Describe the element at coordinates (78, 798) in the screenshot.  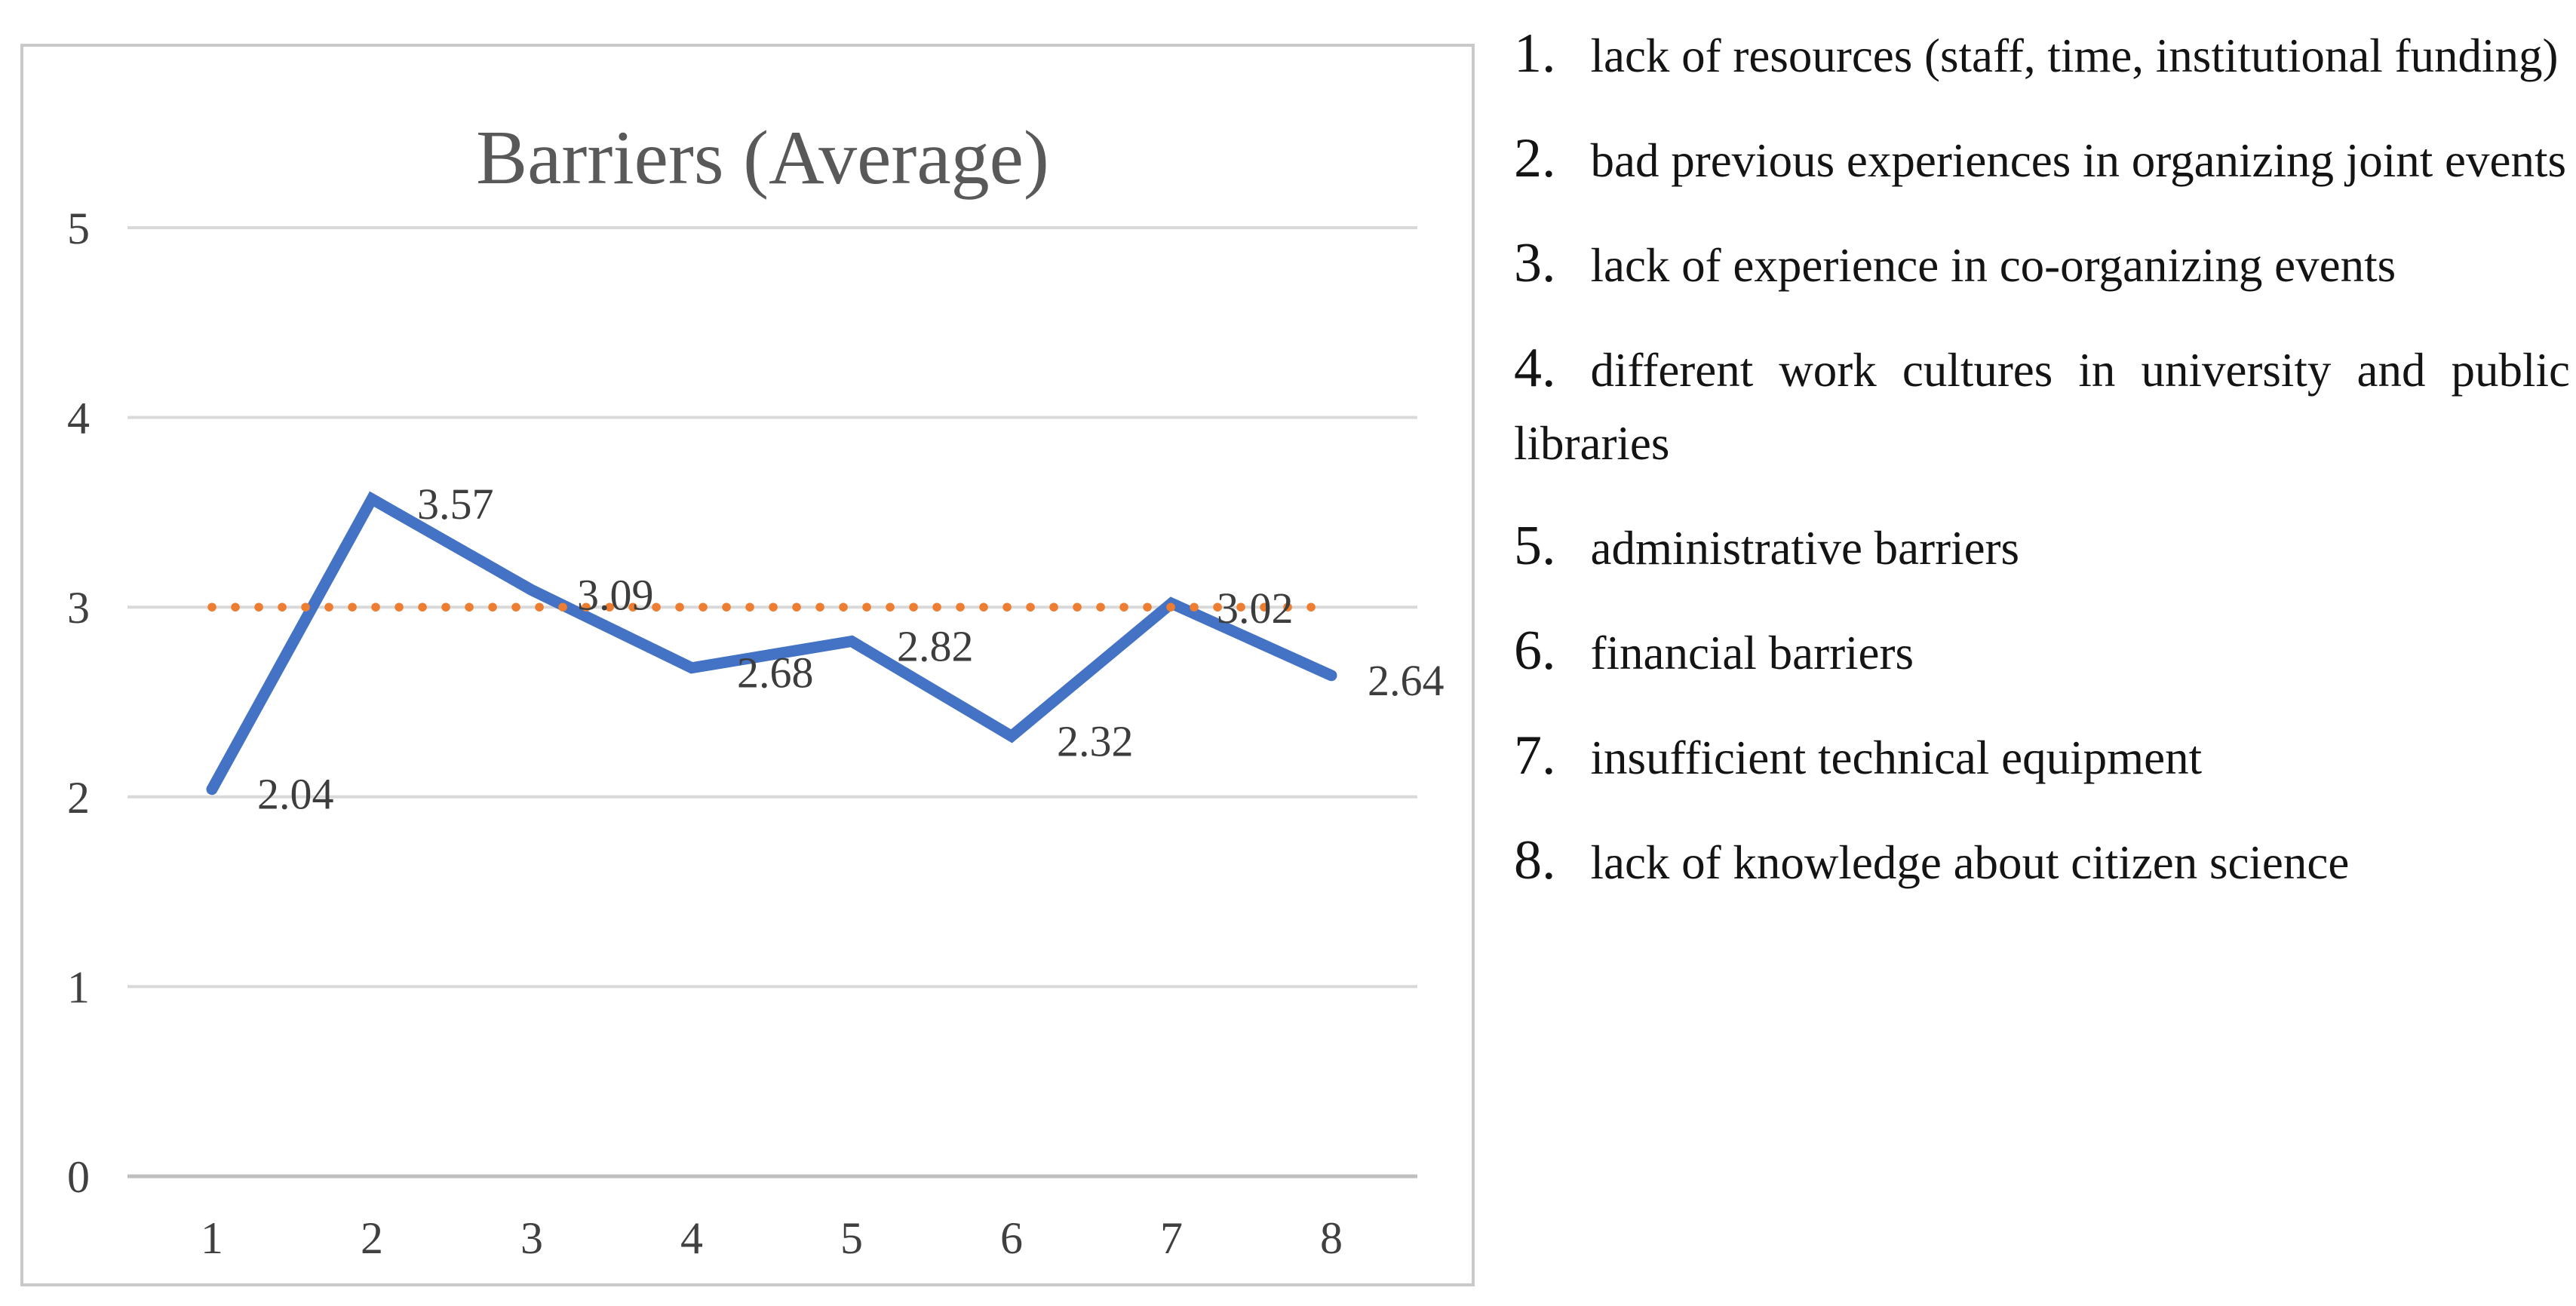
I see `y-tick-label: 2` at that location.